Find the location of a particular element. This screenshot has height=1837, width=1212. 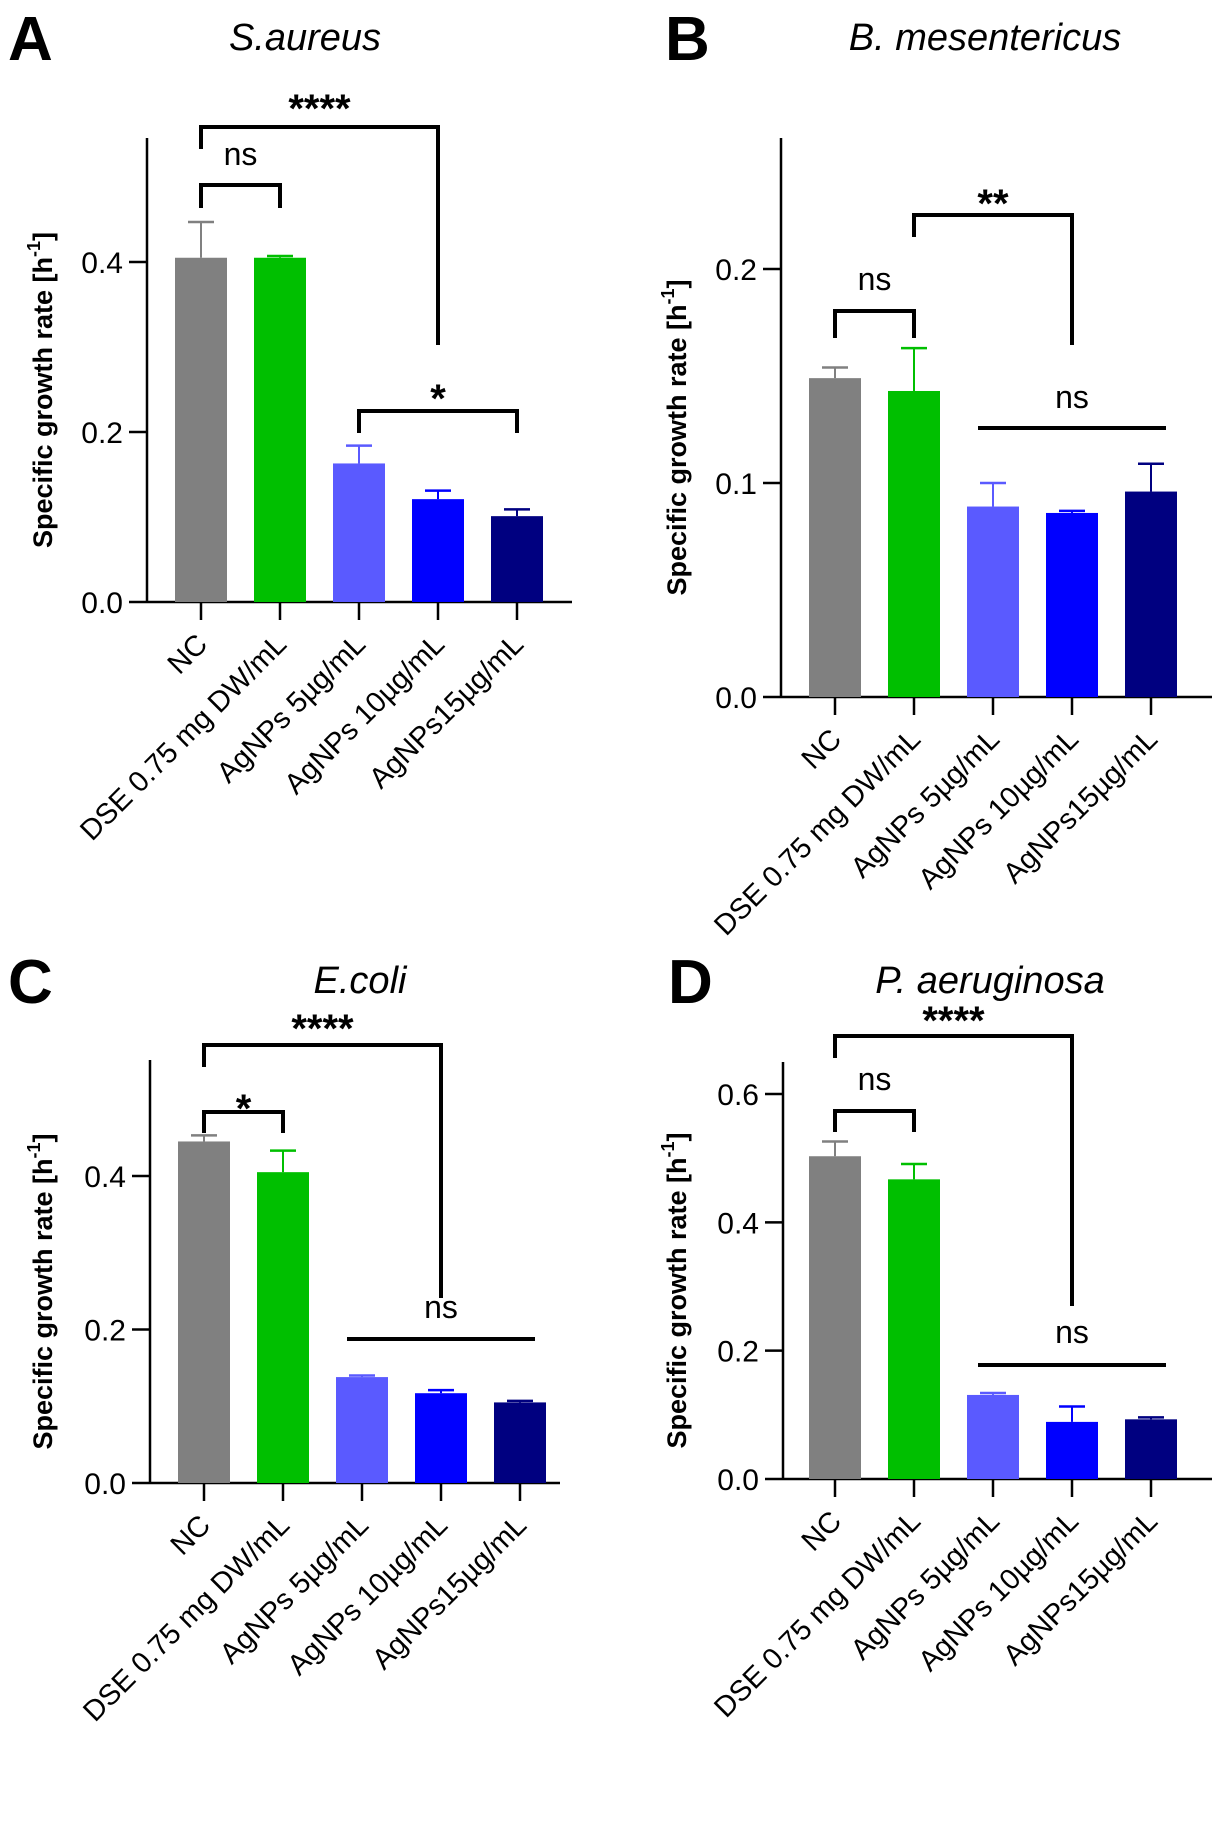

chart-title: E.coli is located at coordinates (361, 981).